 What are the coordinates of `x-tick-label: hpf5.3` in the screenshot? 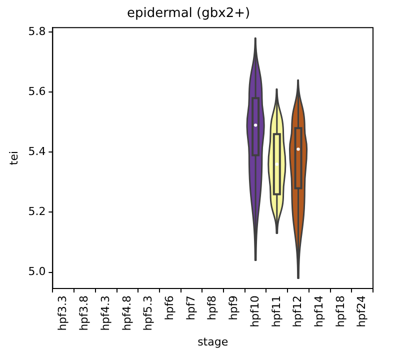 It's located at (148, 313).